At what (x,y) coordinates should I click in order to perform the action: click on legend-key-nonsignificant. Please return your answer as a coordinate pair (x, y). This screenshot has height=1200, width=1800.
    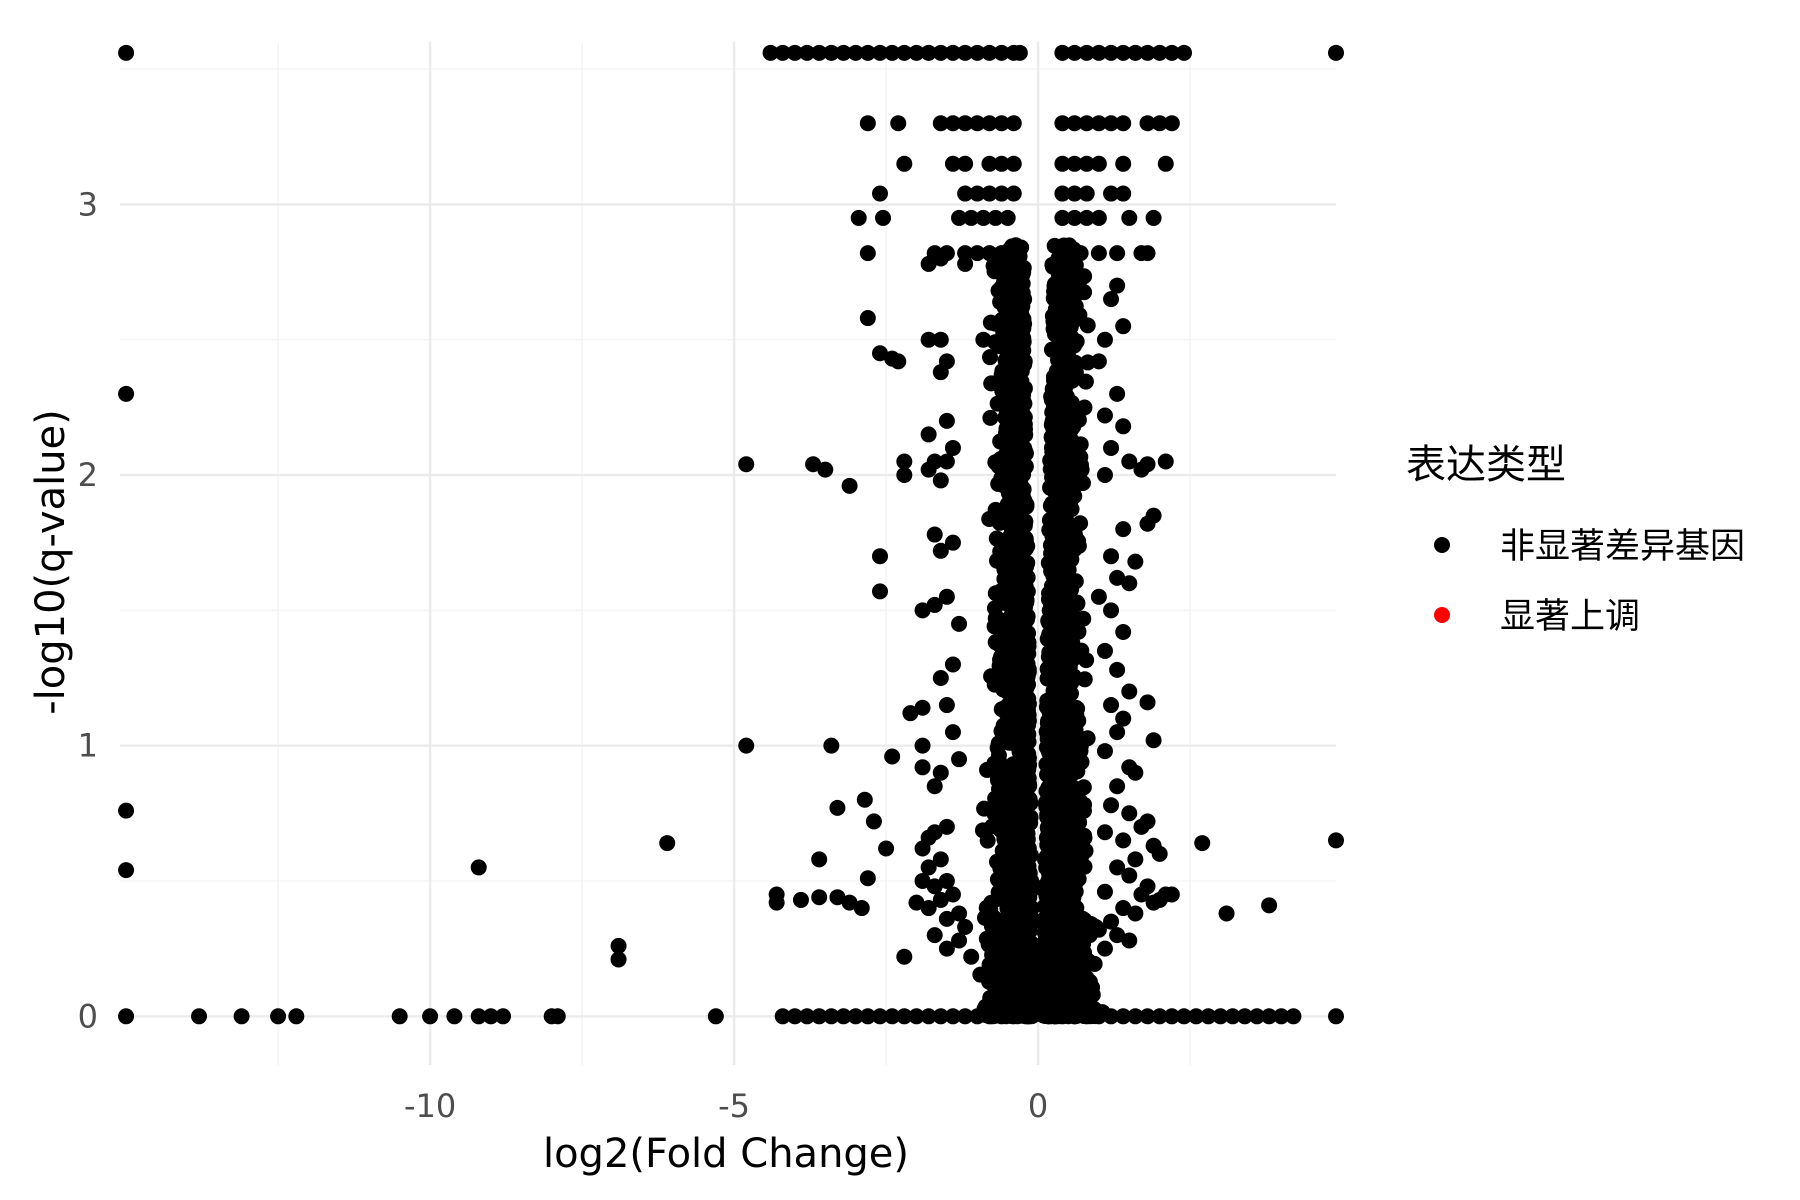
    Looking at the image, I should click on (1442, 545).